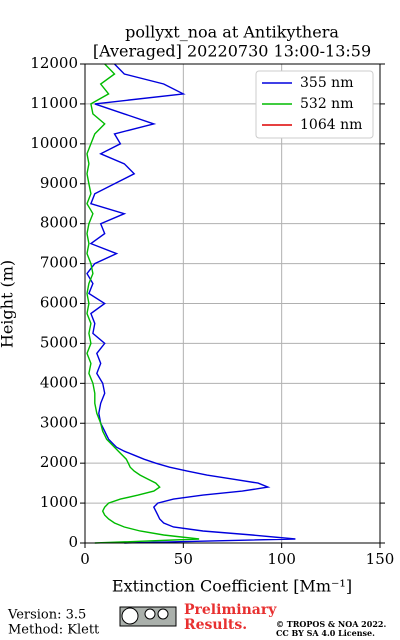  What do you see at coordinates (232, 32) in the screenshot?
I see `chart-title: pollyxt_noa at Antikythera` at bounding box center [232, 32].